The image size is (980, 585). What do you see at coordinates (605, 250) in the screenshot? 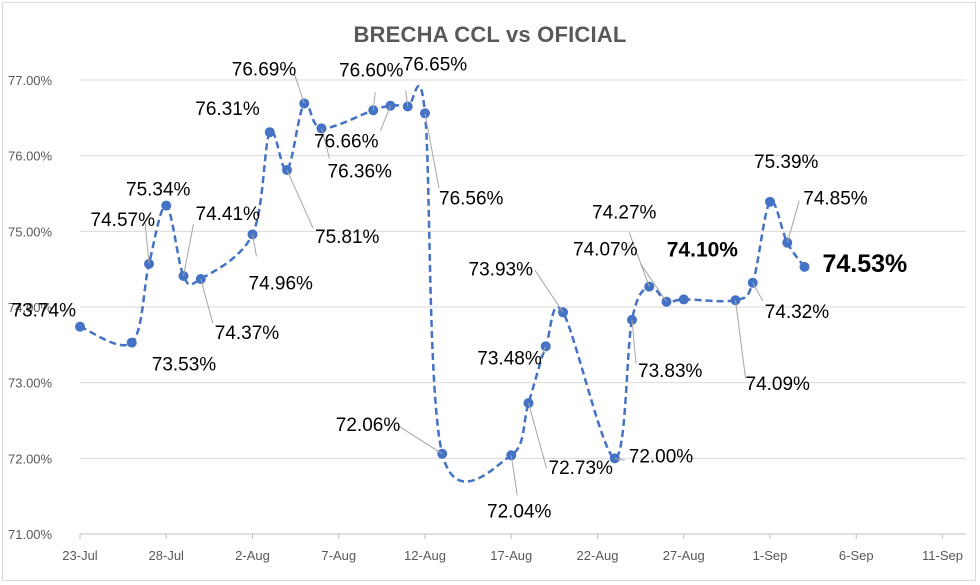
I see `data-label: 74.07%` at bounding box center [605, 250].